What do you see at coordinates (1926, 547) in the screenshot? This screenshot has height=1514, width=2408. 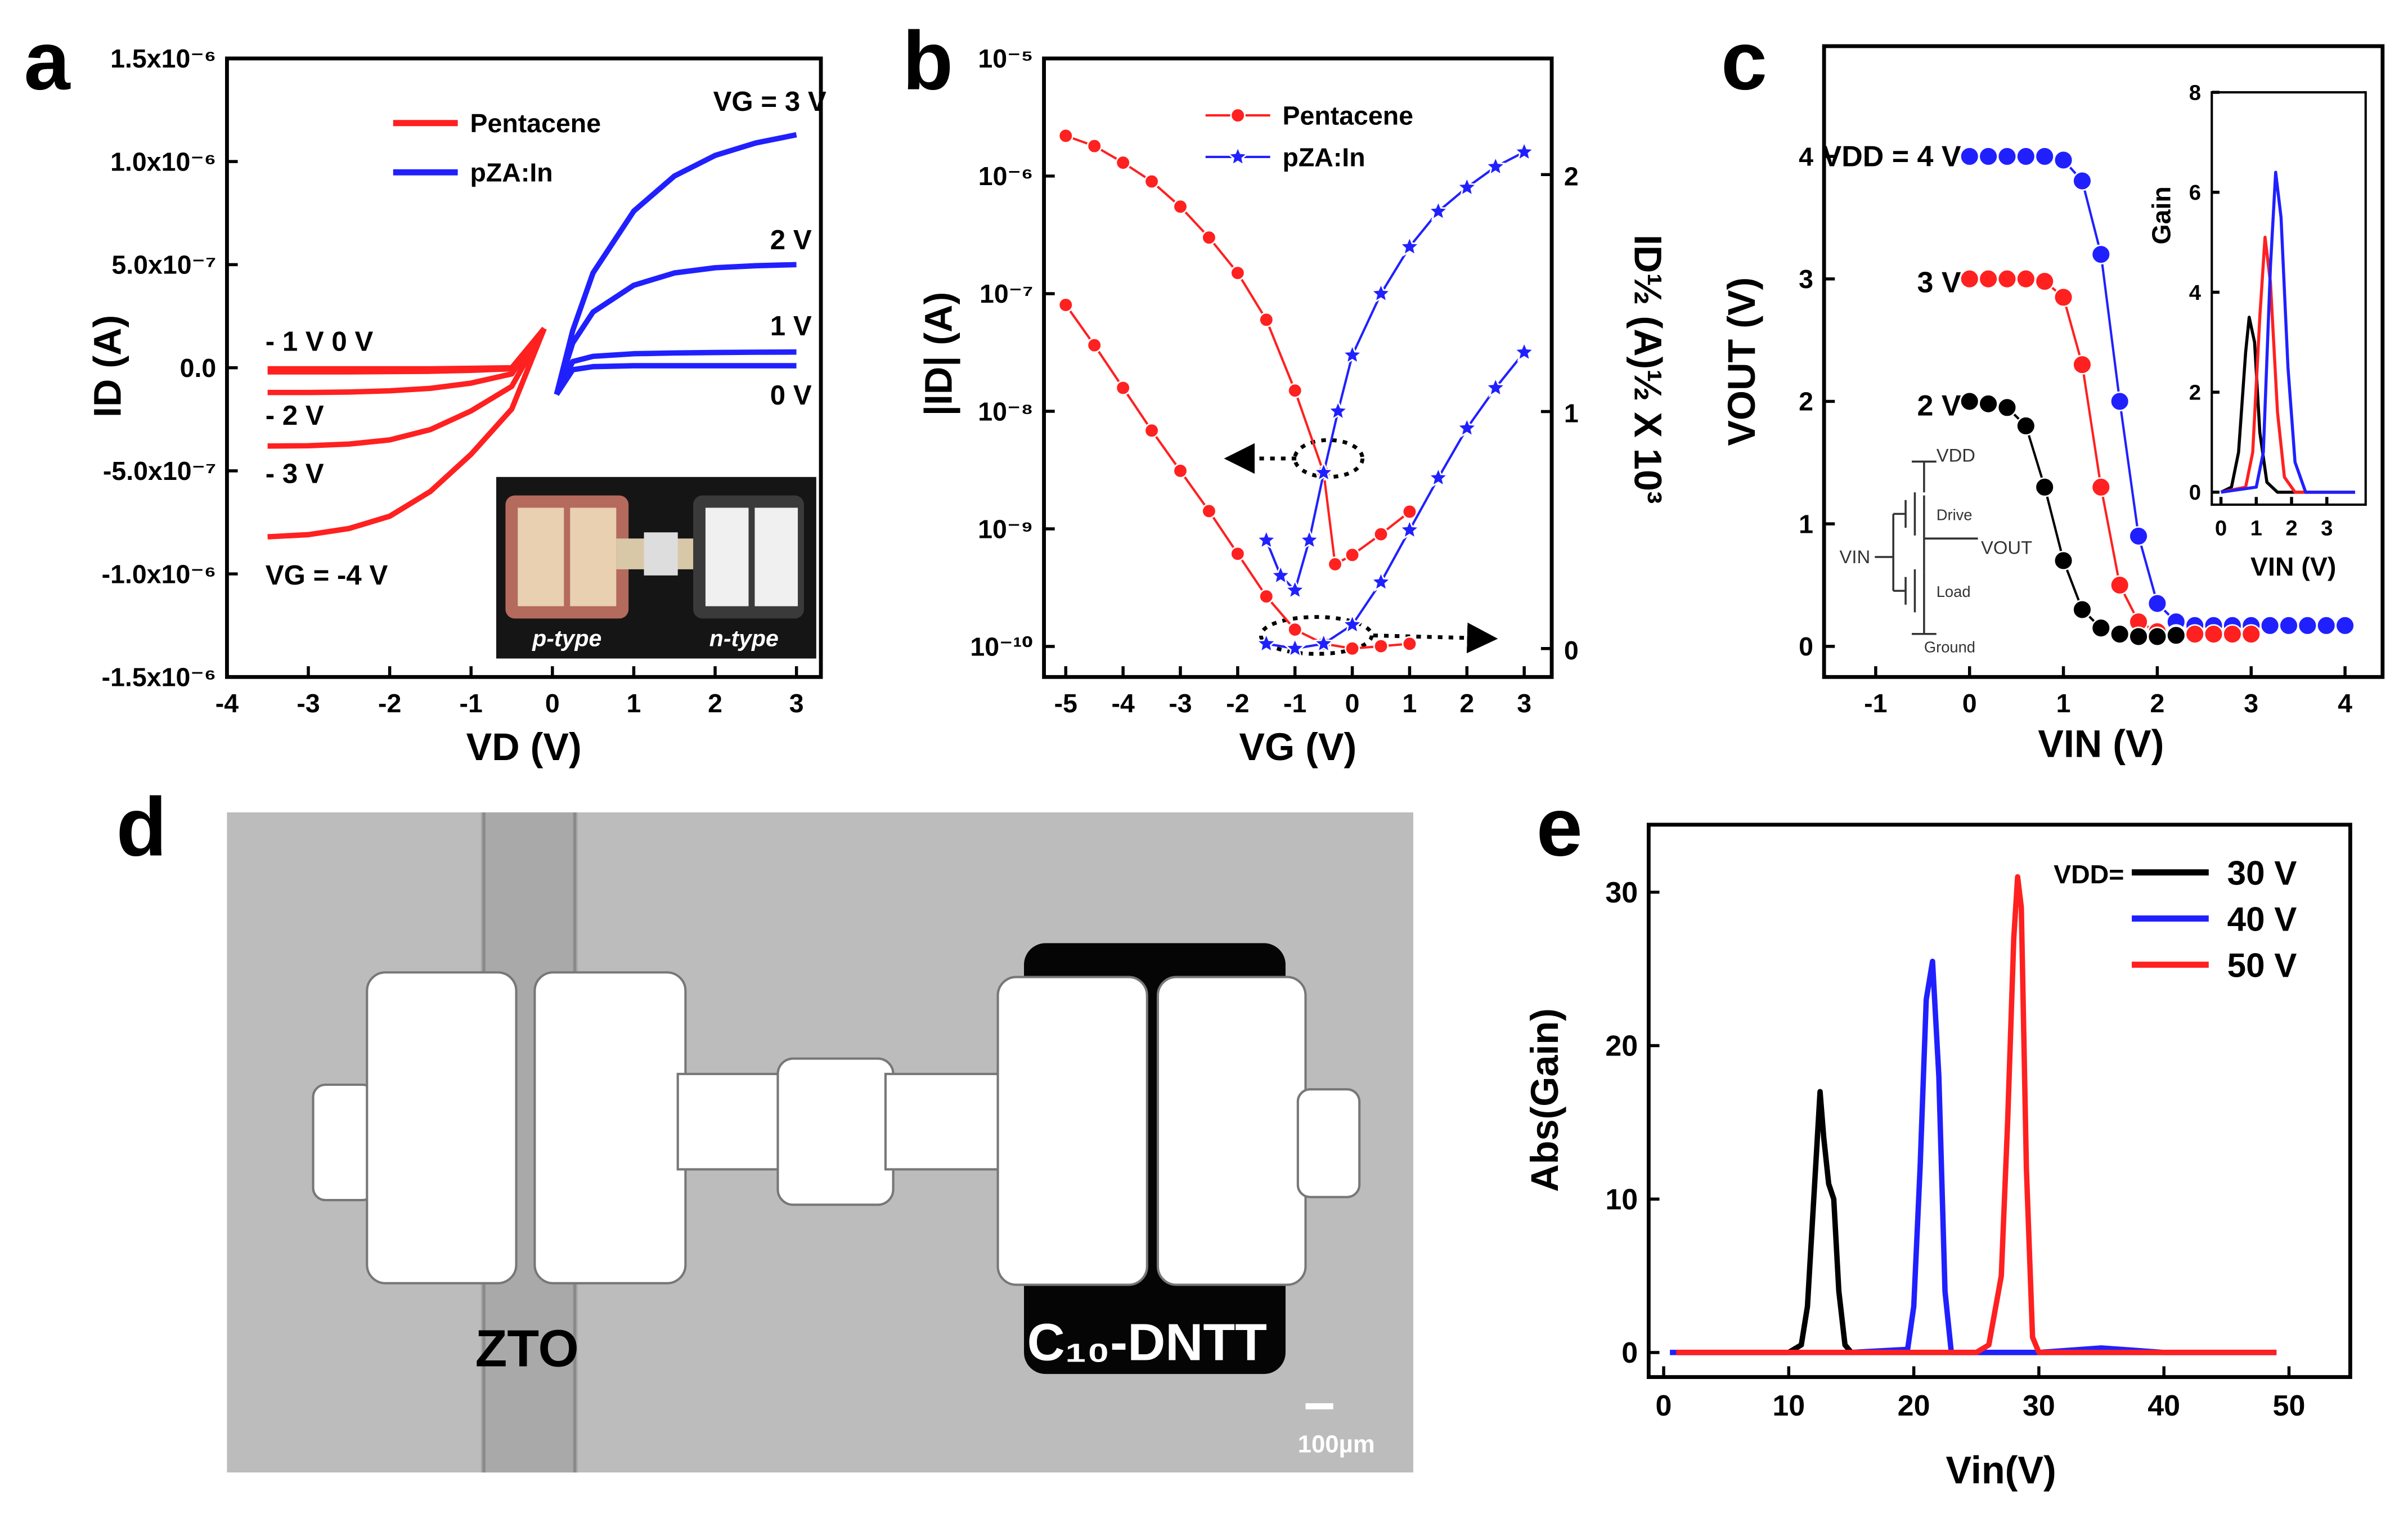 I see `inverter-circuit` at bounding box center [1926, 547].